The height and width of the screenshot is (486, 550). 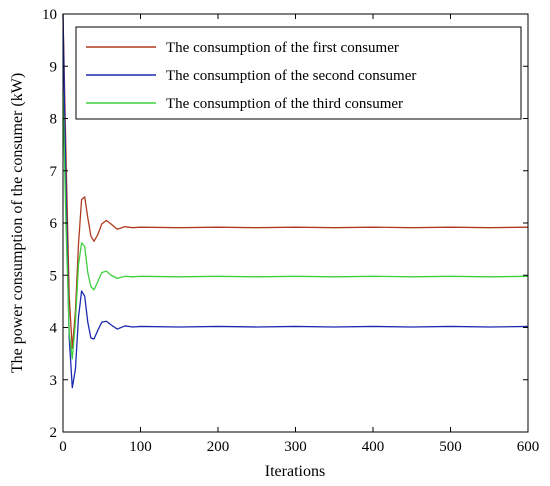 I want to click on y-tick-label: 9, so click(x=54, y=67).